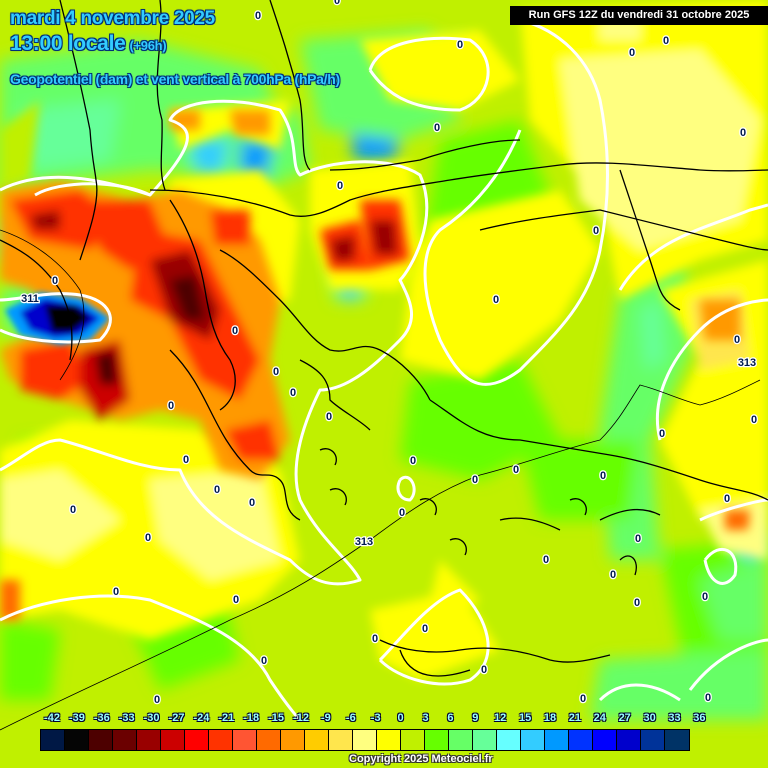 Image resolution: width=768 pixels, height=768 pixels. Describe the element at coordinates (599, 718) in the screenshot. I see `colorbar-tick-label: 24` at that location.